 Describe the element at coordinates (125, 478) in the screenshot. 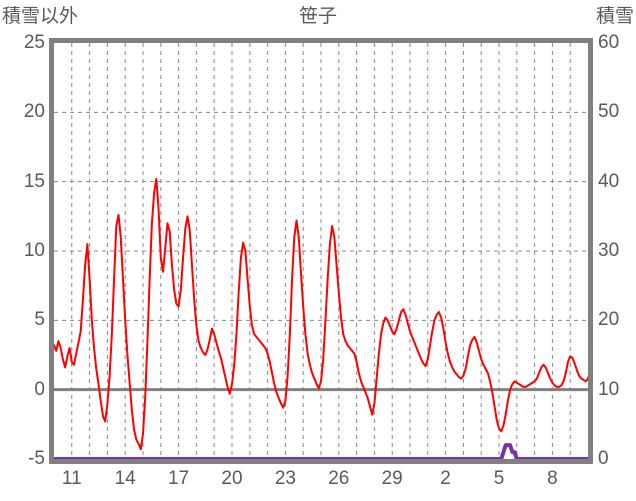

I see `x-tick-label: 14` at that location.